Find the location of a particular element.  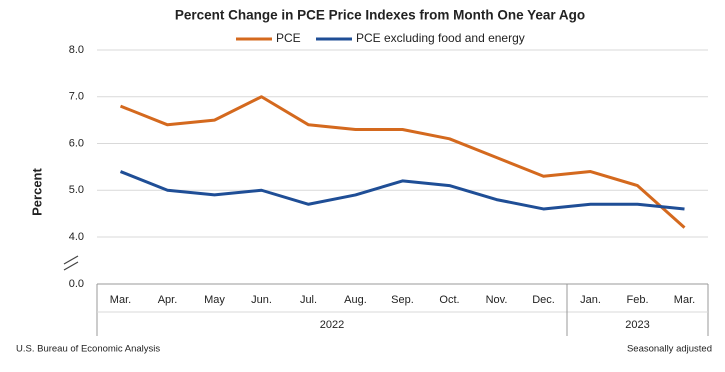

x-tick-label: Dec. is located at coordinates (543, 300).